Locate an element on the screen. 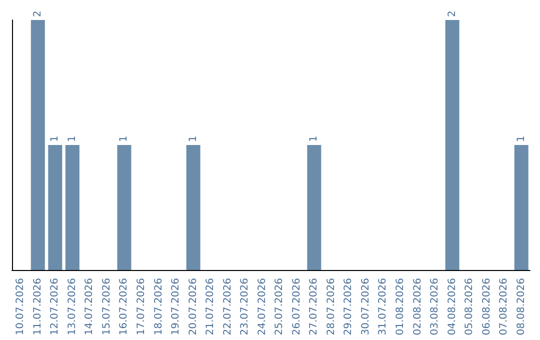  x-tick-label: 12.07.2026 is located at coordinates (55, 307).